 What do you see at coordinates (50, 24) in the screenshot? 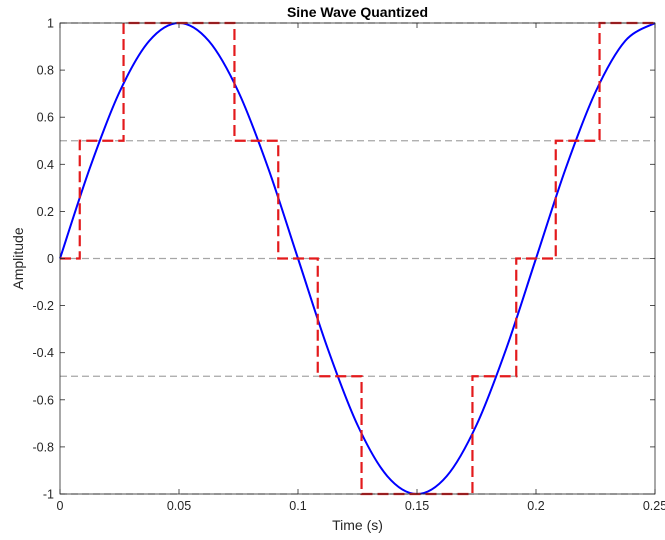
I see `y-tick-label: 1` at bounding box center [50, 24].